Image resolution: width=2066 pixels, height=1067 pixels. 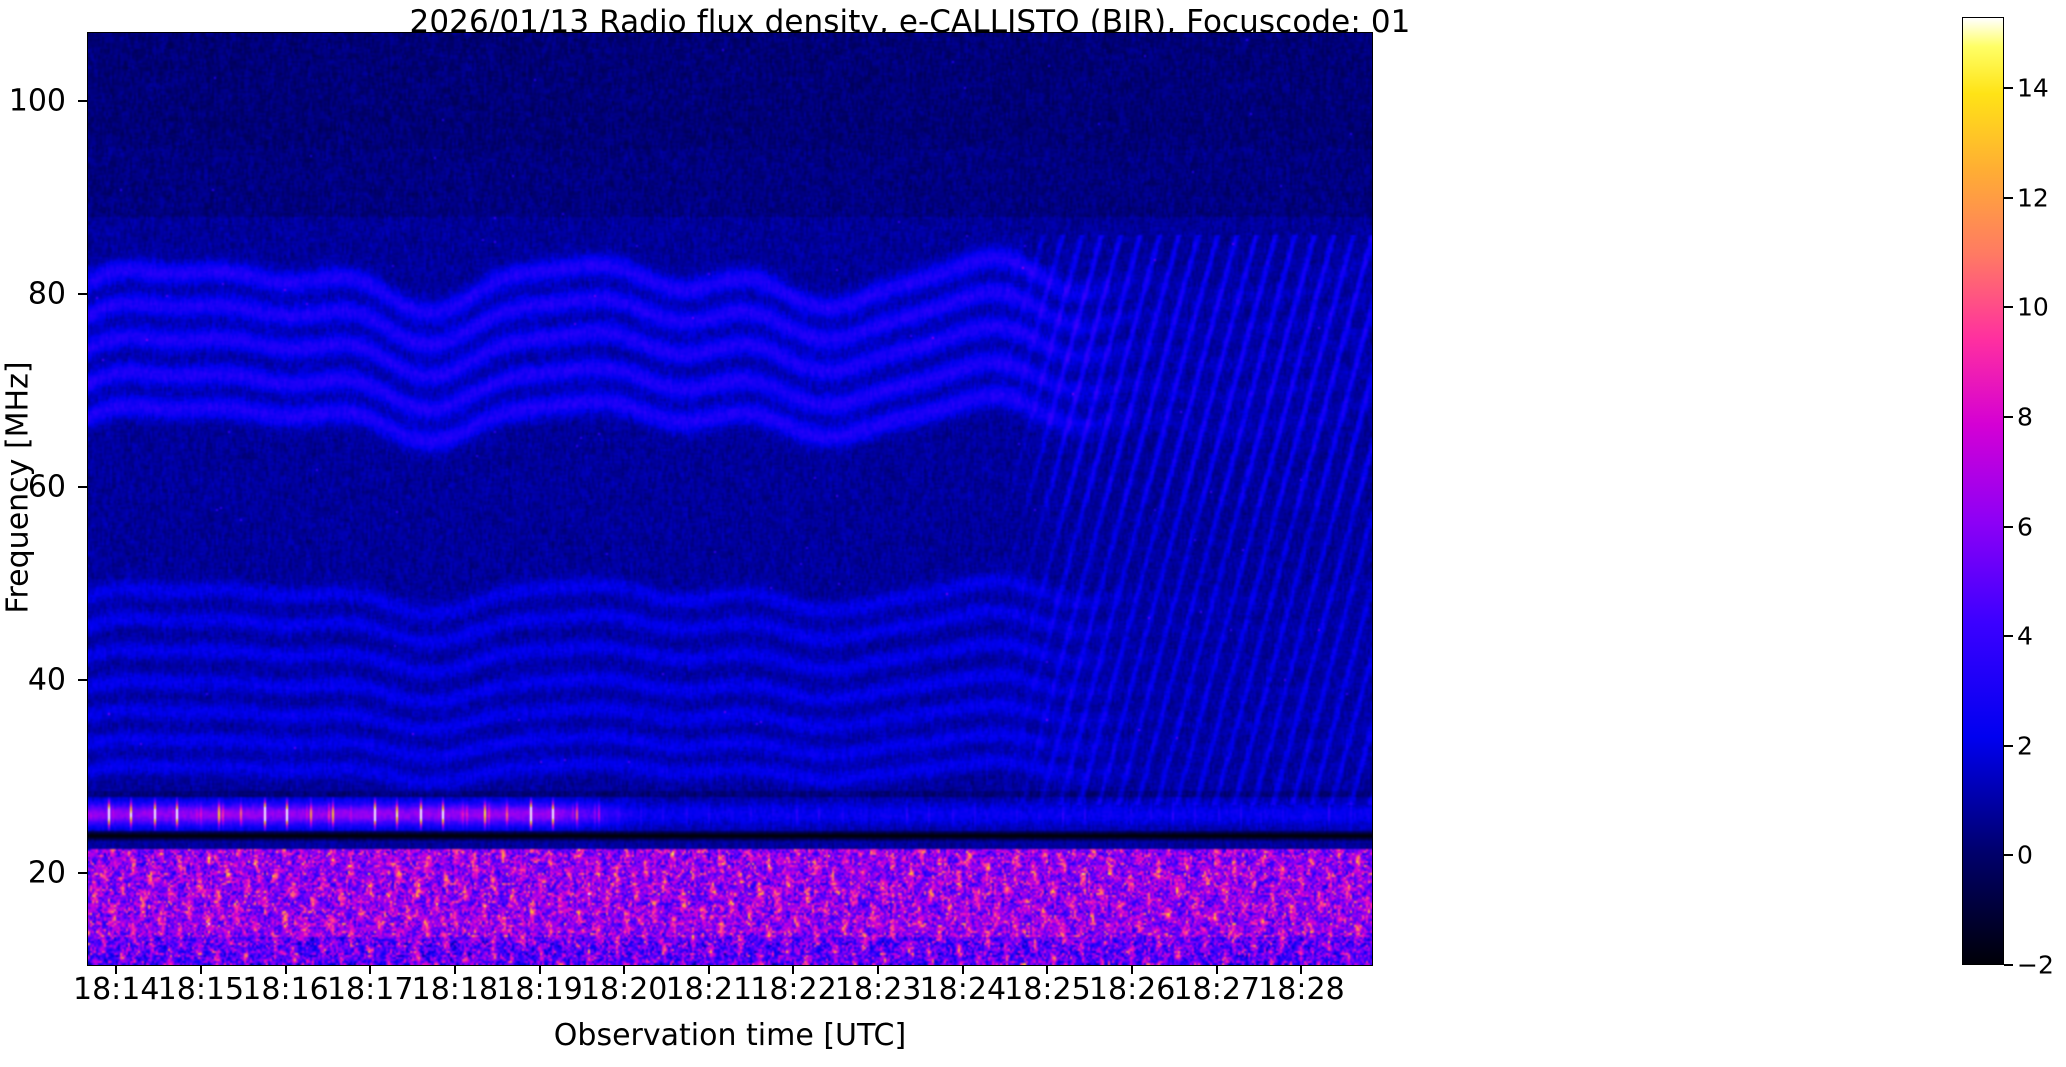 What do you see at coordinates (37, 101) in the screenshot?
I see `y-axis-tick-label: 100` at bounding box center [37, 101].